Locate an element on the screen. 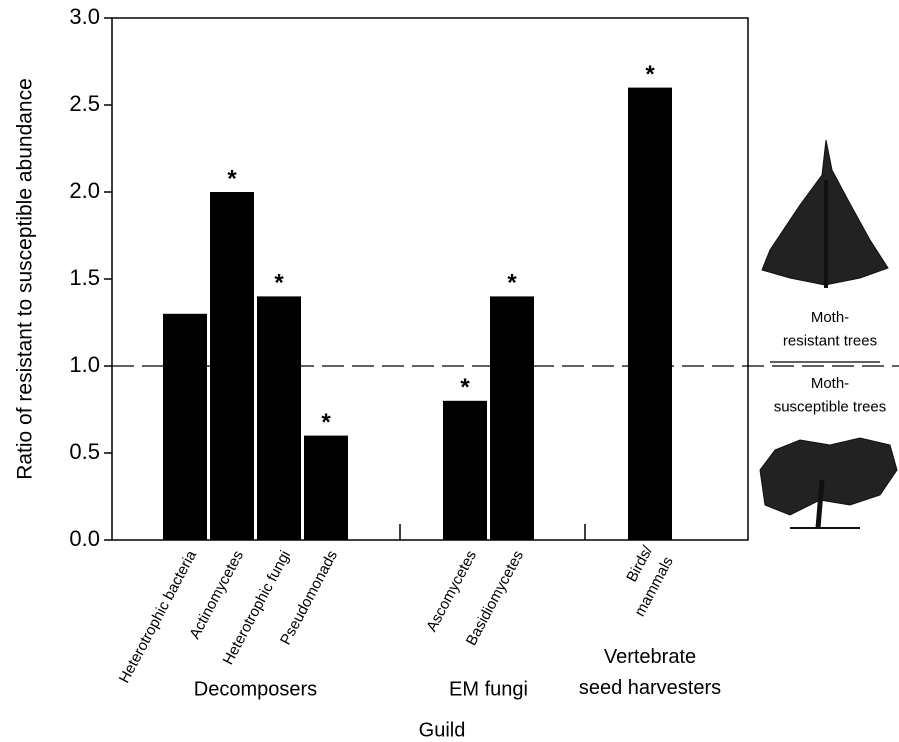 The width and height of the screenshot is (899, 742). group-label: Decomposers is located at coordinates (255, 689).